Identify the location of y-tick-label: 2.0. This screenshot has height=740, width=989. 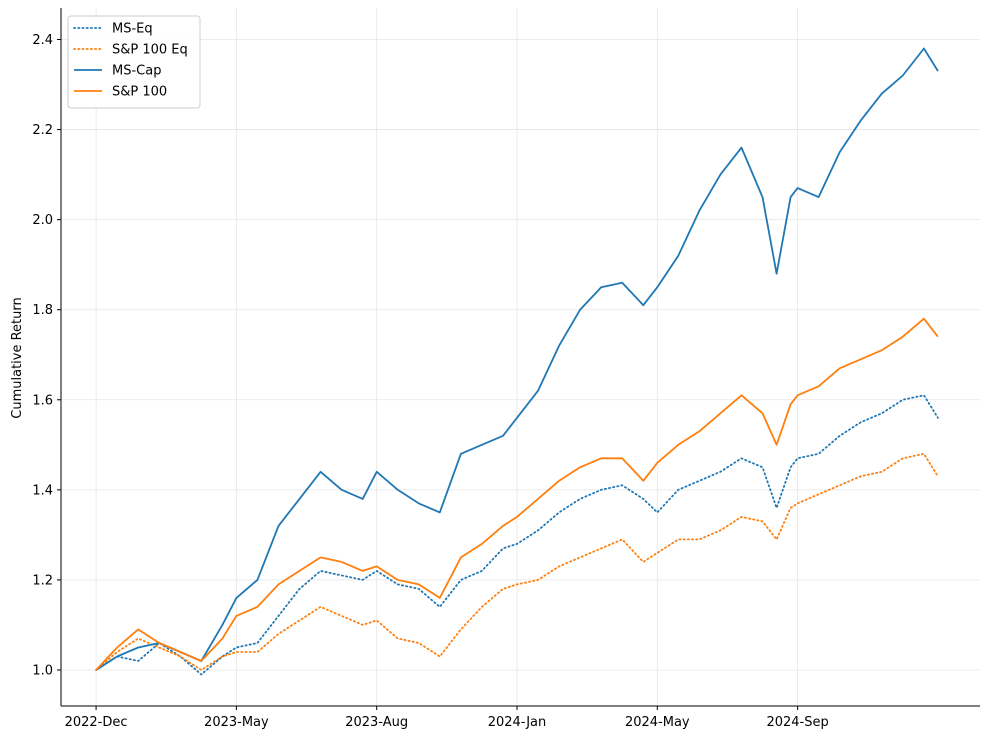
(42, 220).